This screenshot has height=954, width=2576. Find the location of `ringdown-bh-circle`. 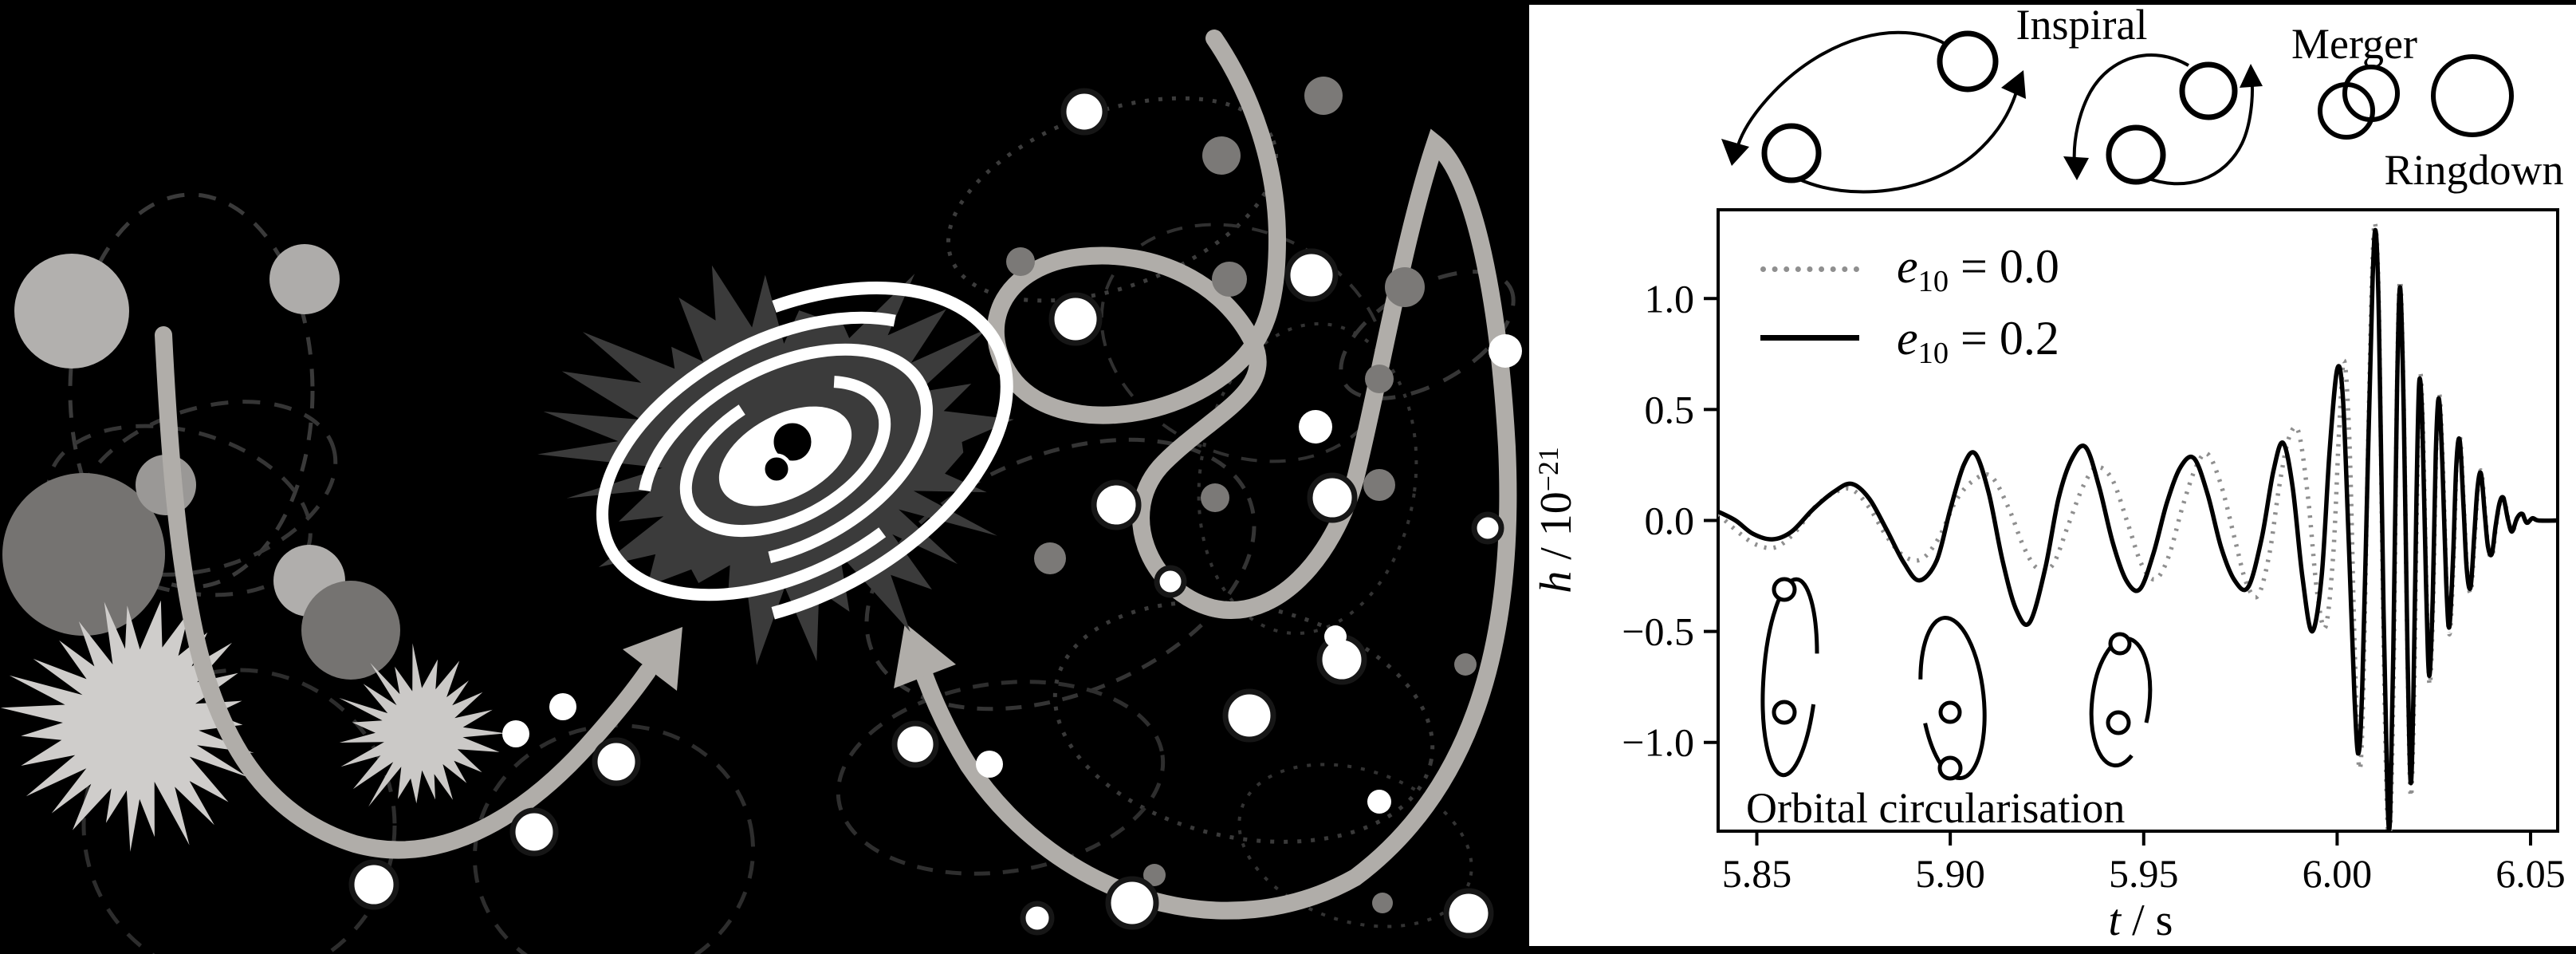

ringdown-bh-circle is located at coordinates (2472, 95).